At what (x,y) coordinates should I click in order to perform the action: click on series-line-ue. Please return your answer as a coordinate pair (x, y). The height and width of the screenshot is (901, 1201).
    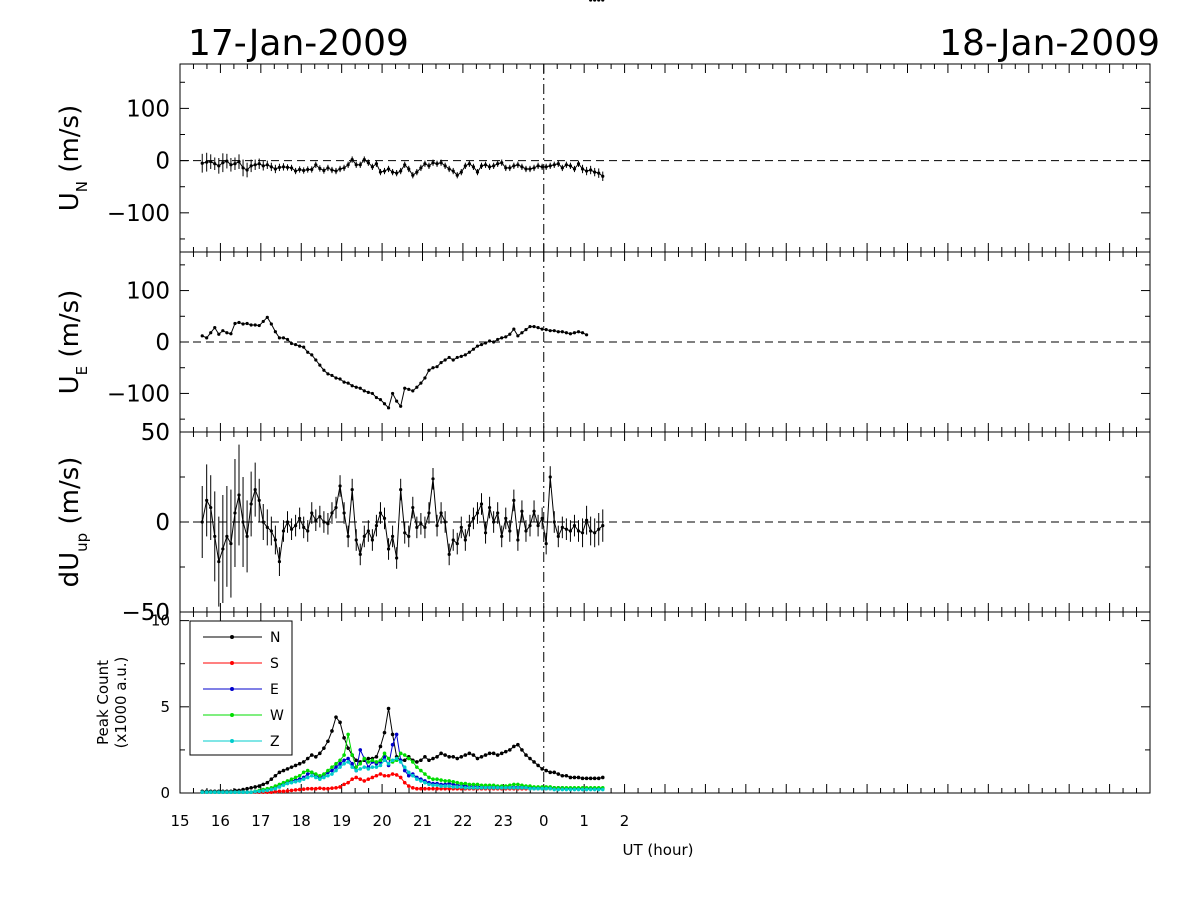
    Looking at the image, I should click on (394, 362).